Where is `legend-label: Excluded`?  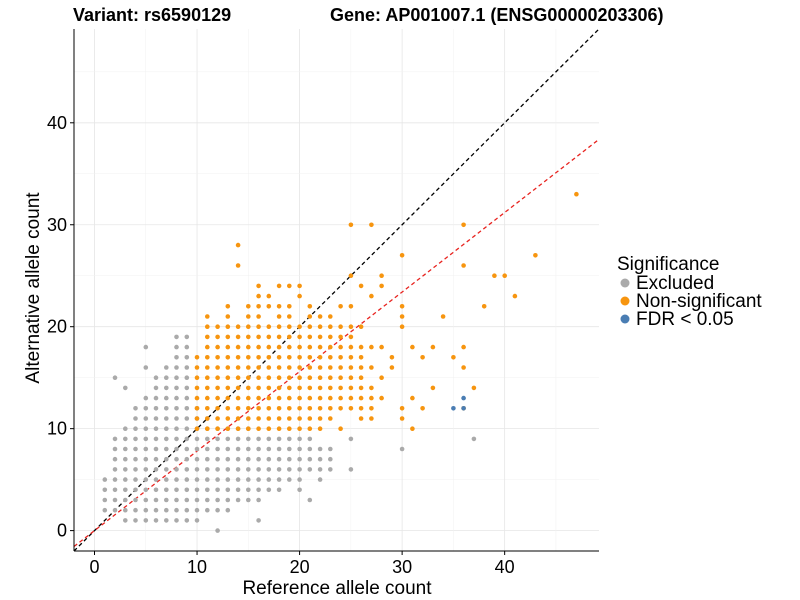
legend-label: Excluded is located at coordinates (675, 283).